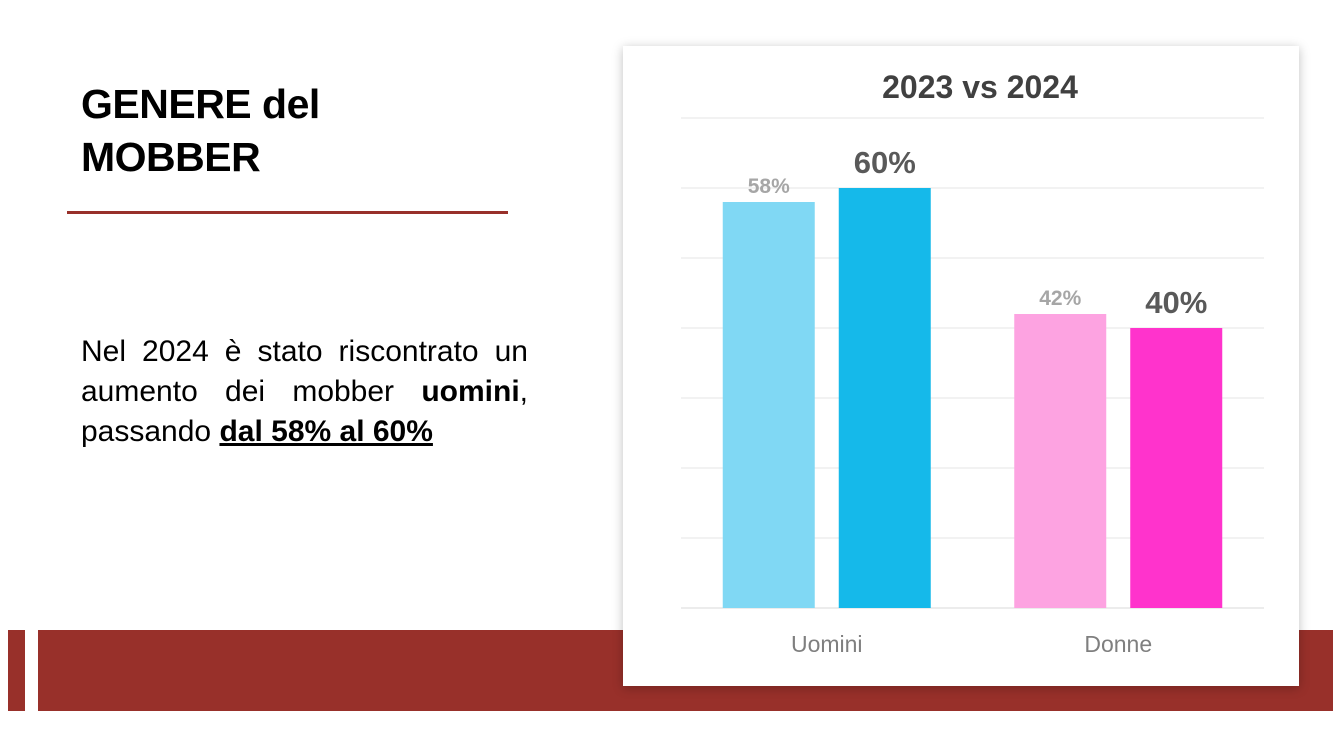  Describe the element at coordinates (326, 431) in the screenshot. I see `body-text-highlight: dal 58% al 60%` at that location.